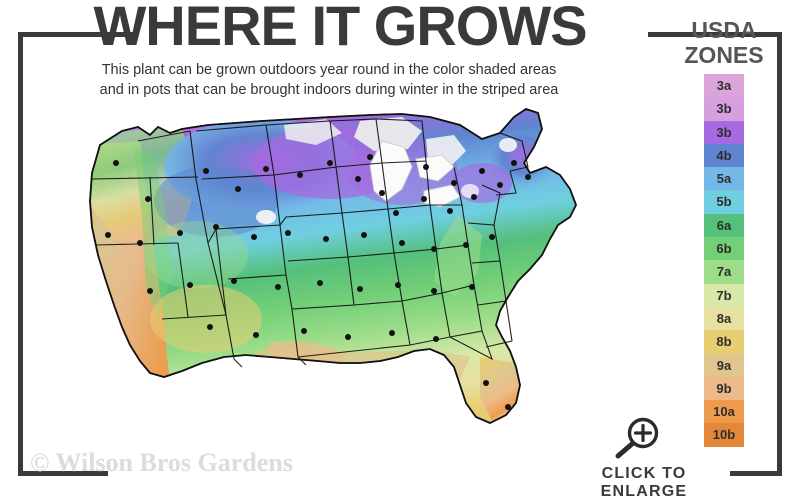  I want to click on legend-swatch-10b: 10b, so click(724, 435).